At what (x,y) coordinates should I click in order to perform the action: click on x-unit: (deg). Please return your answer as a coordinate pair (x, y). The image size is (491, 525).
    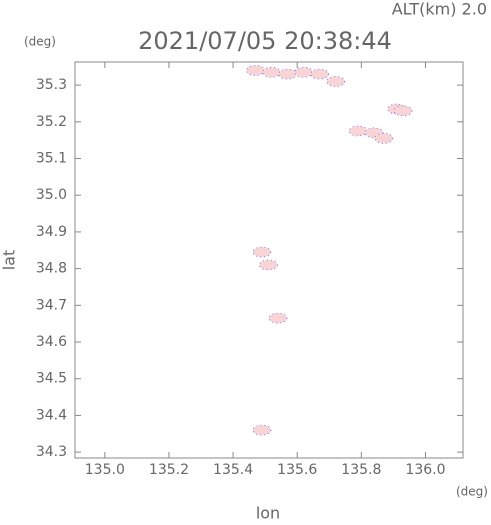
    Looking at the image, I should click on (472, 492).